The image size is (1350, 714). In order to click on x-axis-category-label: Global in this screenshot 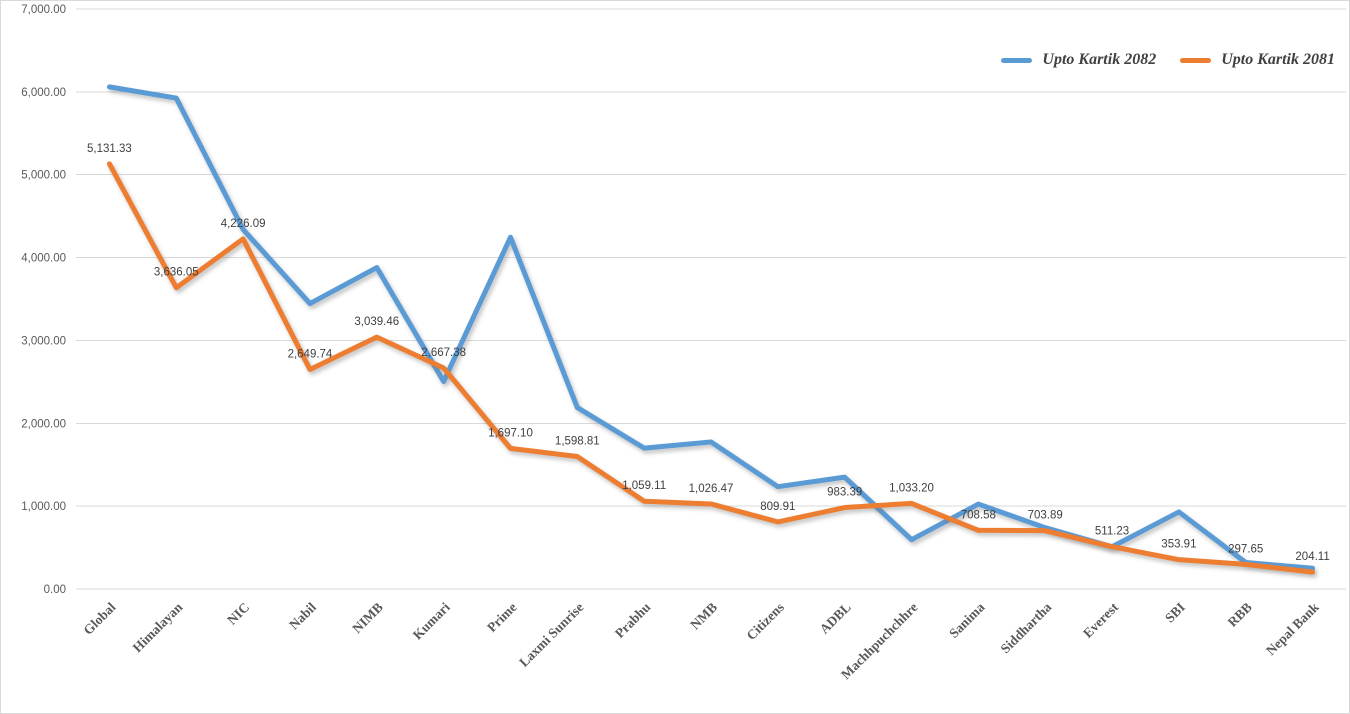, I will do `click(99, 618)`.